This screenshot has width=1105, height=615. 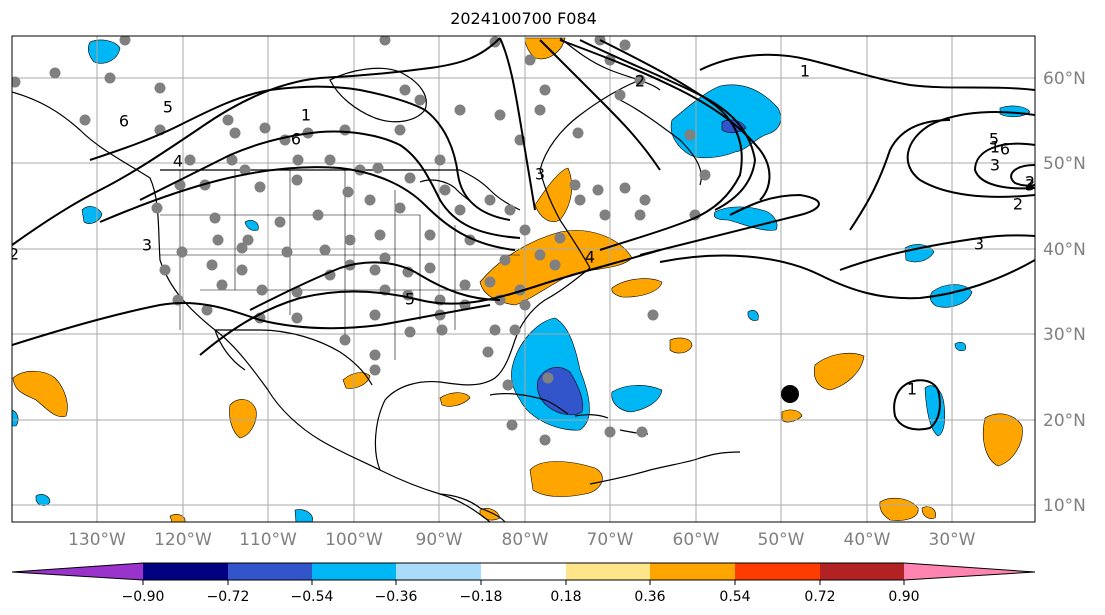 What do you see at coordinates (296, 139) in the screenshot?
I see `contour-label: 6` at bounding box center [296, 139].